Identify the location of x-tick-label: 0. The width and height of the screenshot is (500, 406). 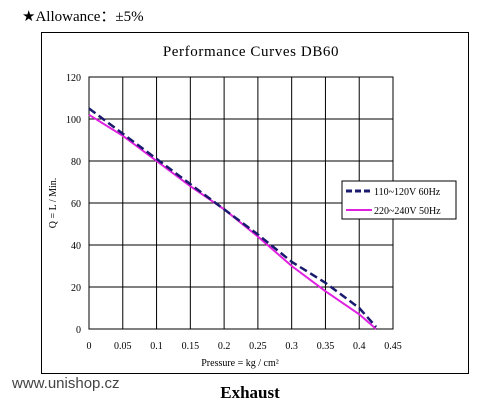
(89, 346).